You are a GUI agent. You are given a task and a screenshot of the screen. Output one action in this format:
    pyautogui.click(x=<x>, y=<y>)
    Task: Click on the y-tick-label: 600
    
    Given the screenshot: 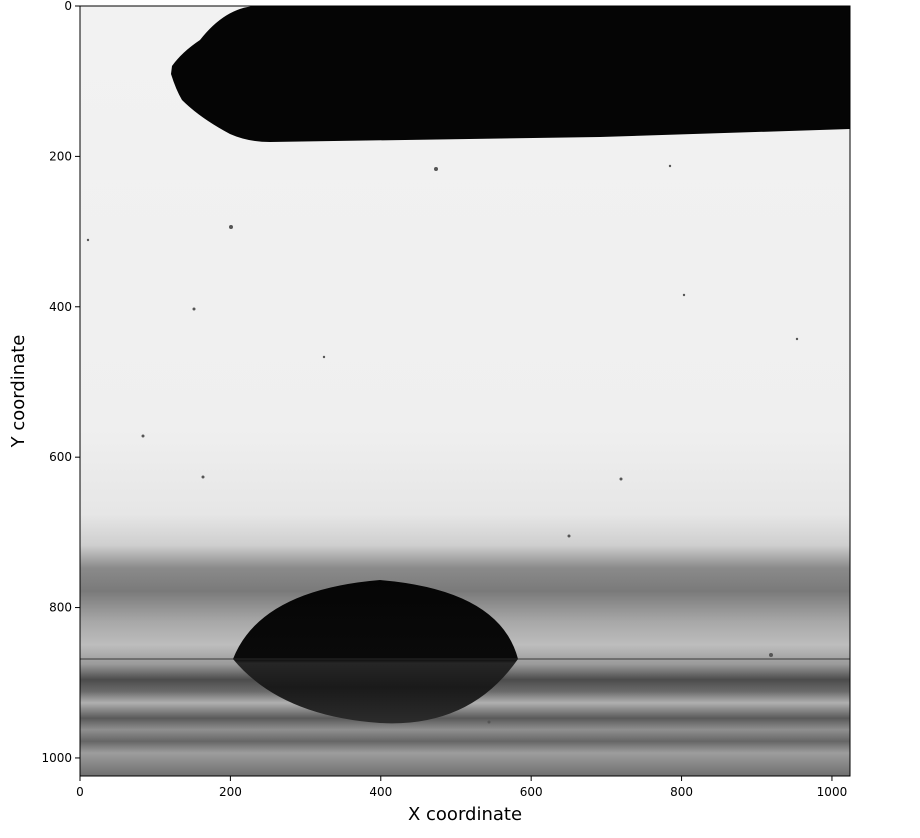 What is the action you would take?
    pyautogui.click(x=60, y=457)
    